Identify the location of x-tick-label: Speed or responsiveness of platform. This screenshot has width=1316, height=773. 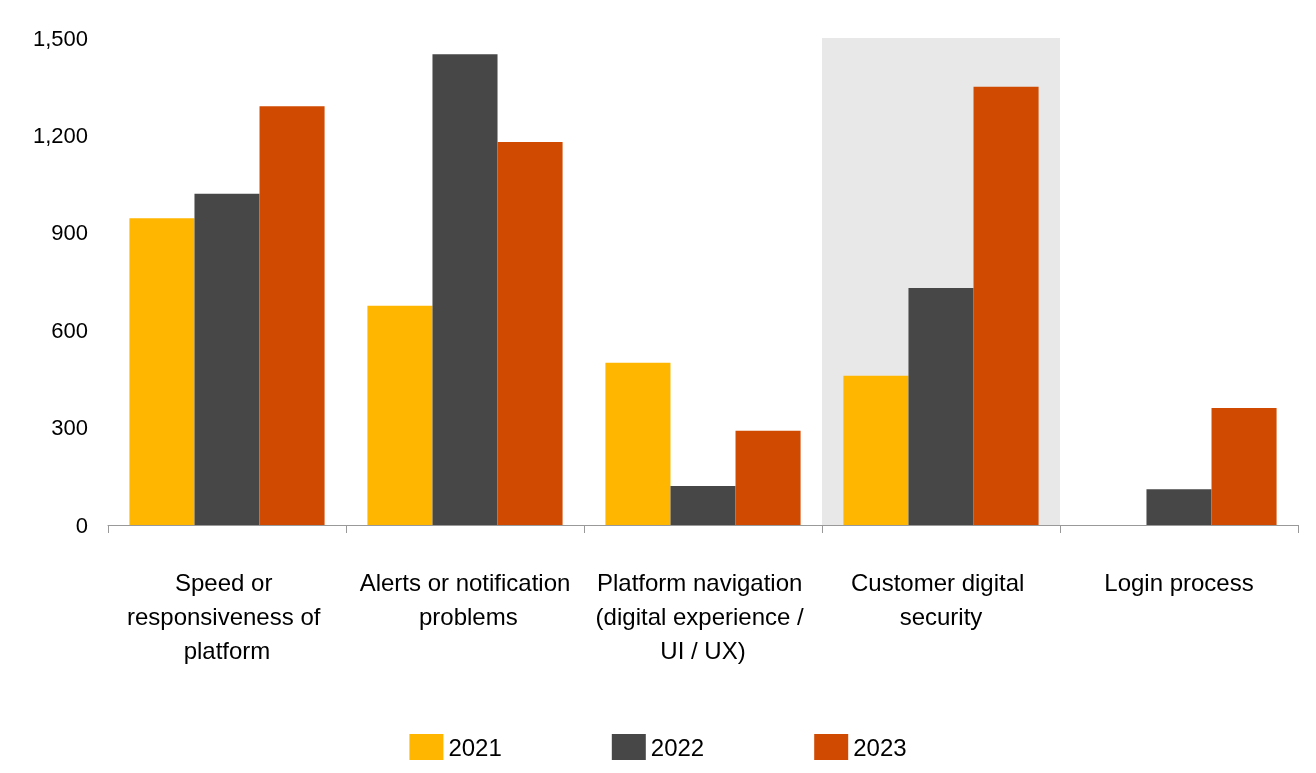
(227, 616).